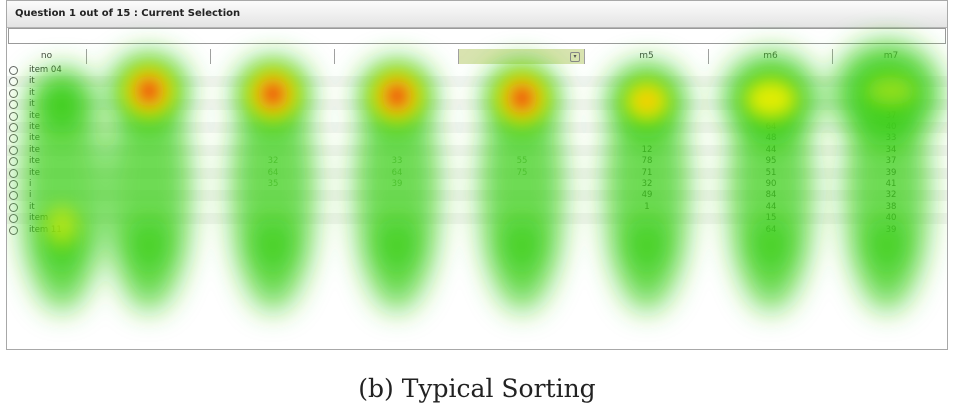 The height and width of the screenshot is (413, 954). Describe the element at coordinates (891, 195) in the screenshot. I see `cell-m7: 32` at that location.